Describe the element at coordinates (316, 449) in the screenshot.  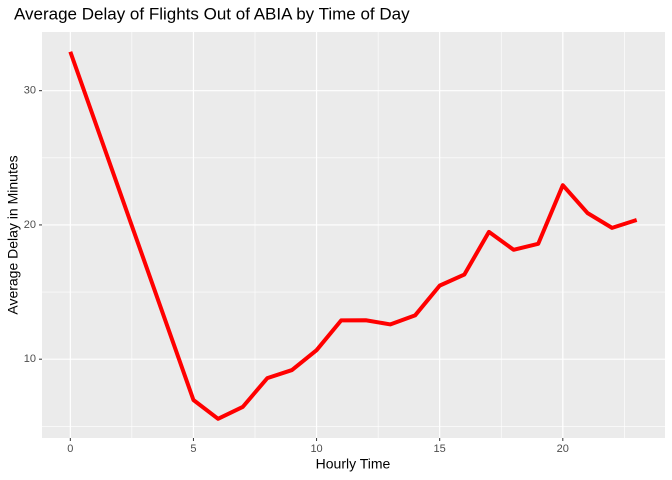
I see `x-tick-label: 10` at that location.